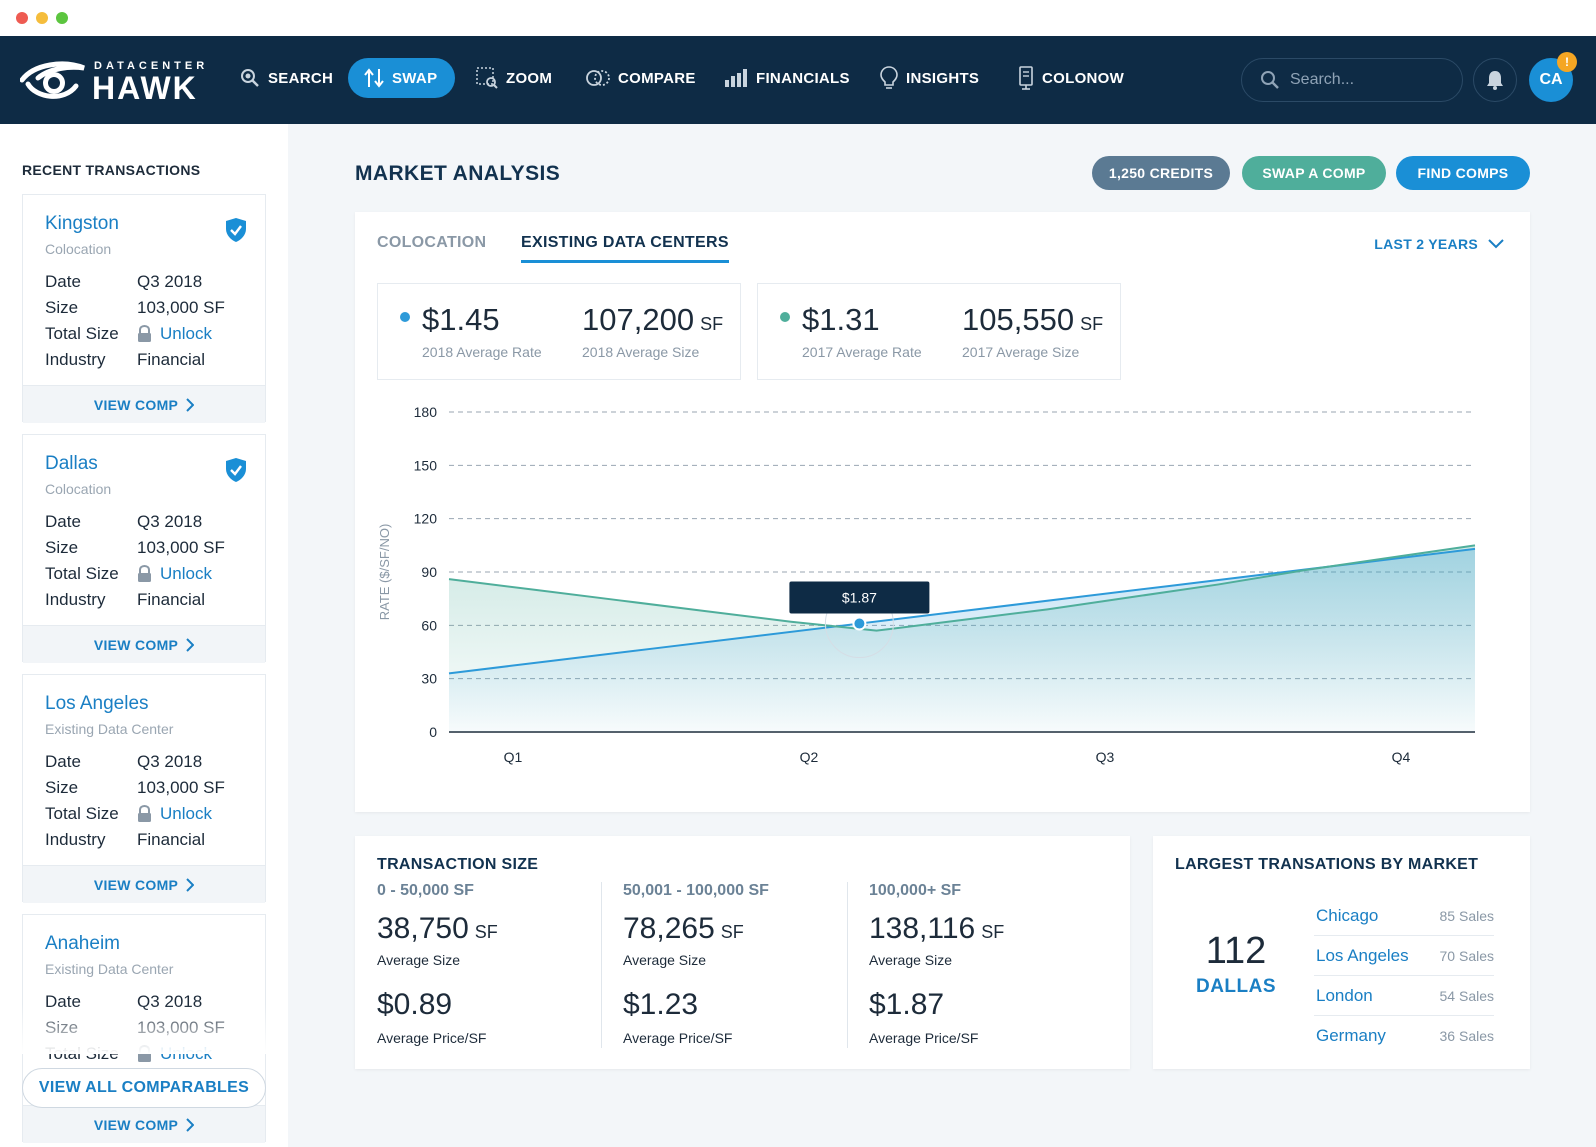  Describe the element at coordinates (661, 1004) in the screenshot. I see `ts-average-price: $1.23` at that location.